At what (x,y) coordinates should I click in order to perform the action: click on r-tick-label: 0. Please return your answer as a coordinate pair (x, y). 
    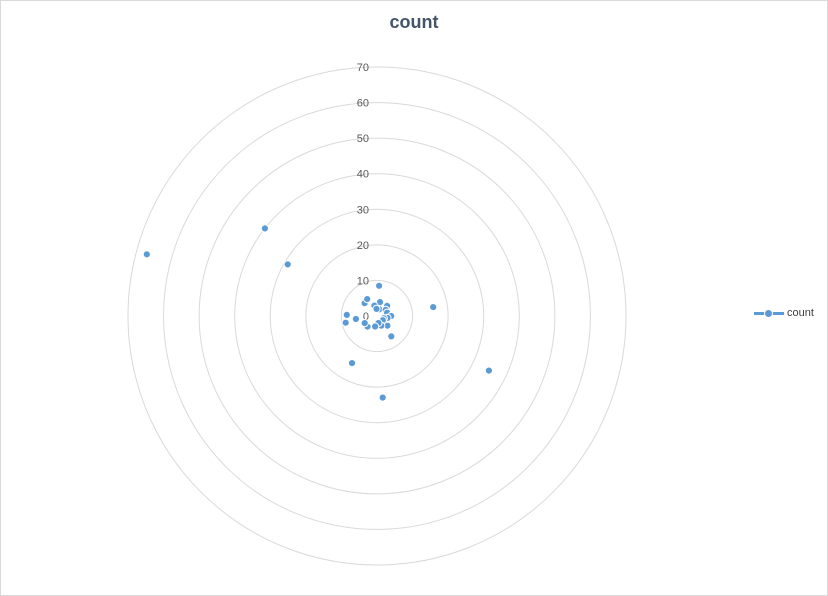
    Looking at the image, I should click on (366, 317).